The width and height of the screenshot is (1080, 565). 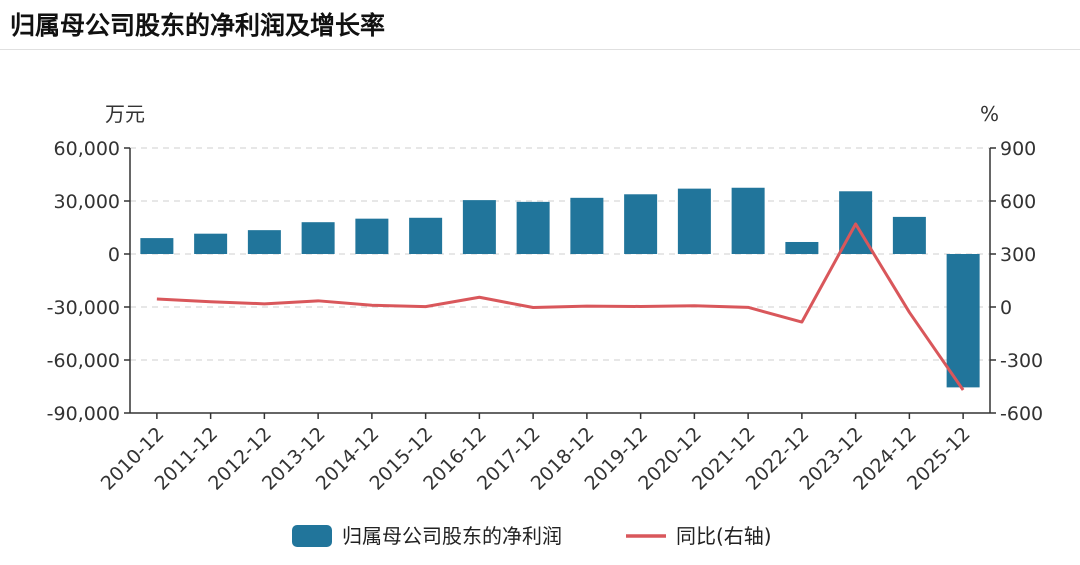 I want to click on legend-label-line: 同比(右轴), so click(x=724, y=536).